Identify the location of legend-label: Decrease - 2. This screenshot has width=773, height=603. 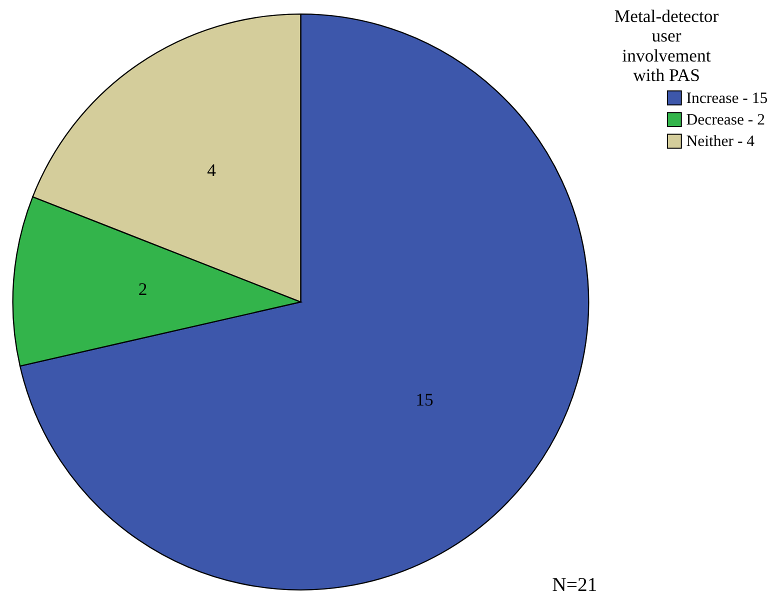
(726, 120).